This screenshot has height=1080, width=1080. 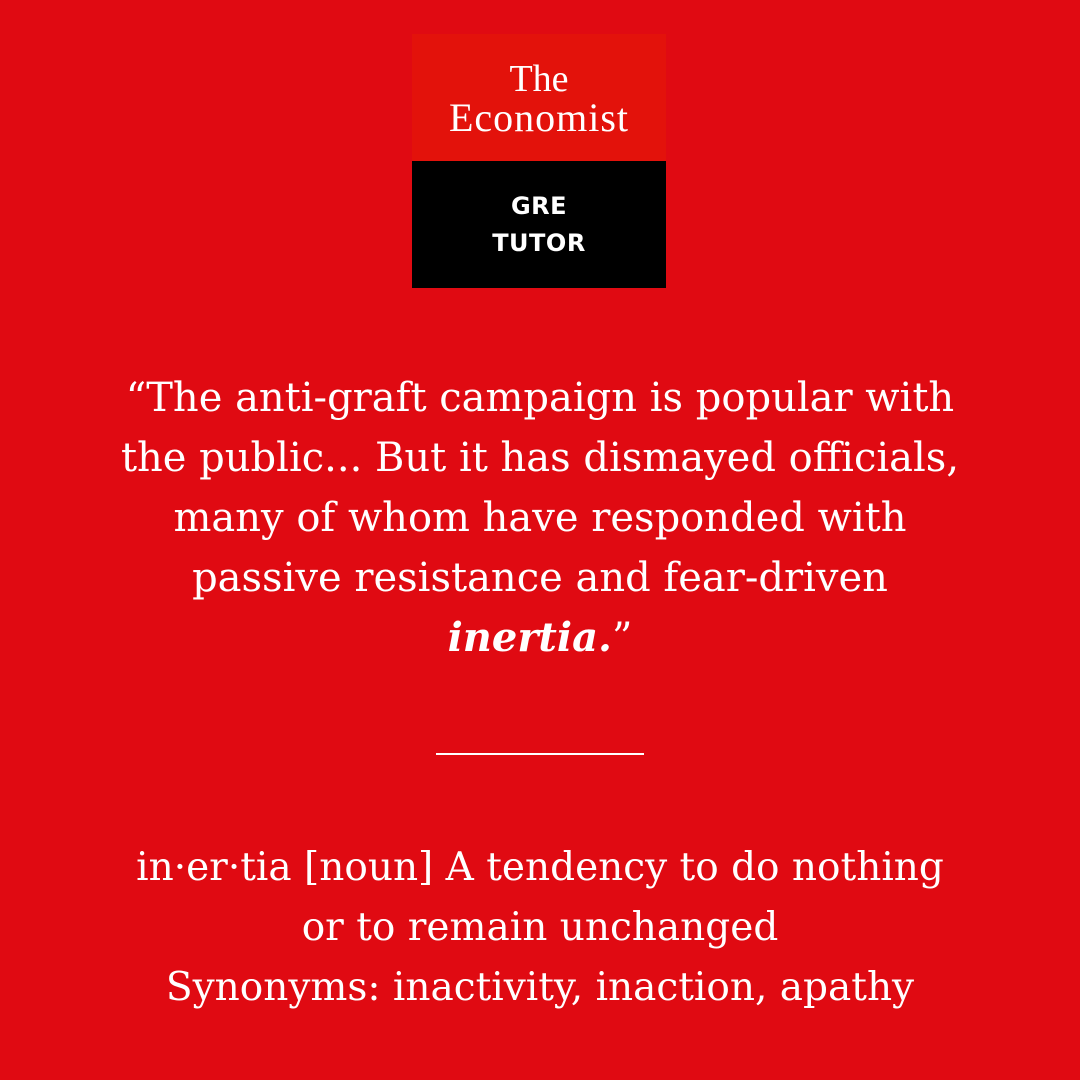 I want to click on definition-line2: or to remain unchanged, so click(x=540, y=927).